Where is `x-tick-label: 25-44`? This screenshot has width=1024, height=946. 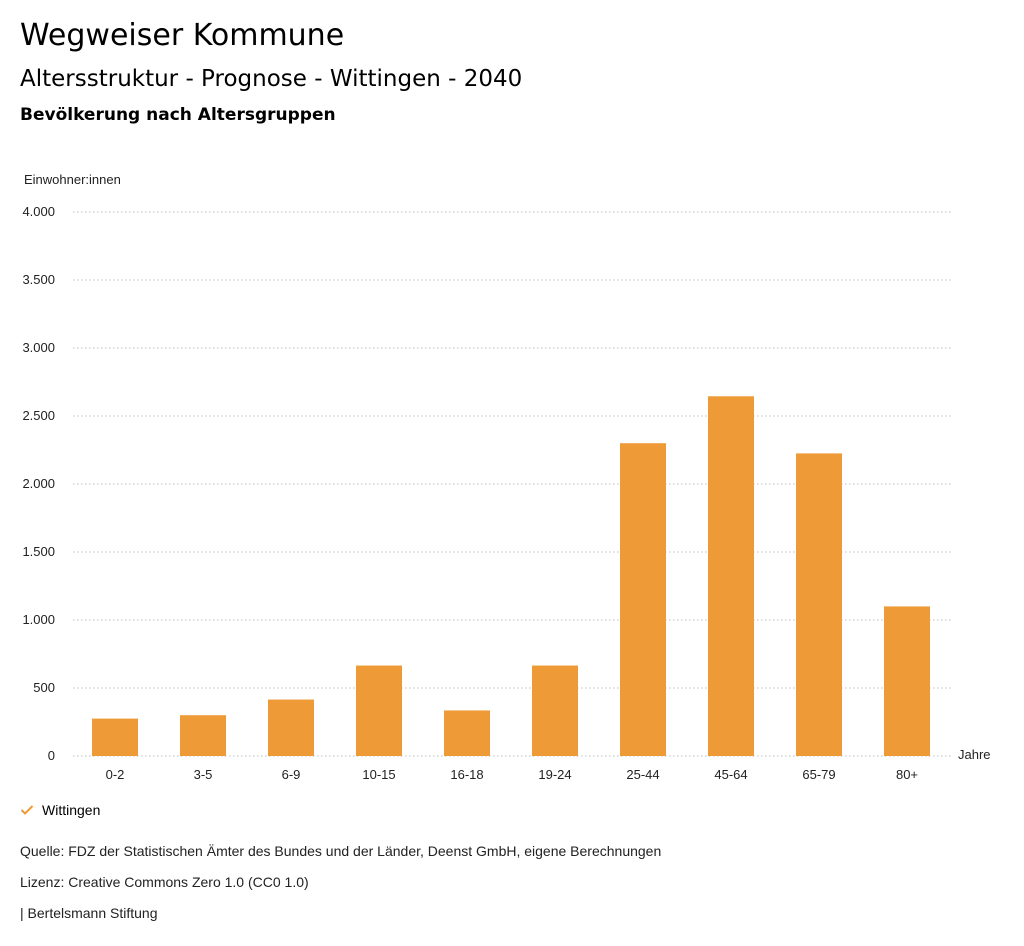
x-tick-label: 25-44 is located at coordinates (642, 774).